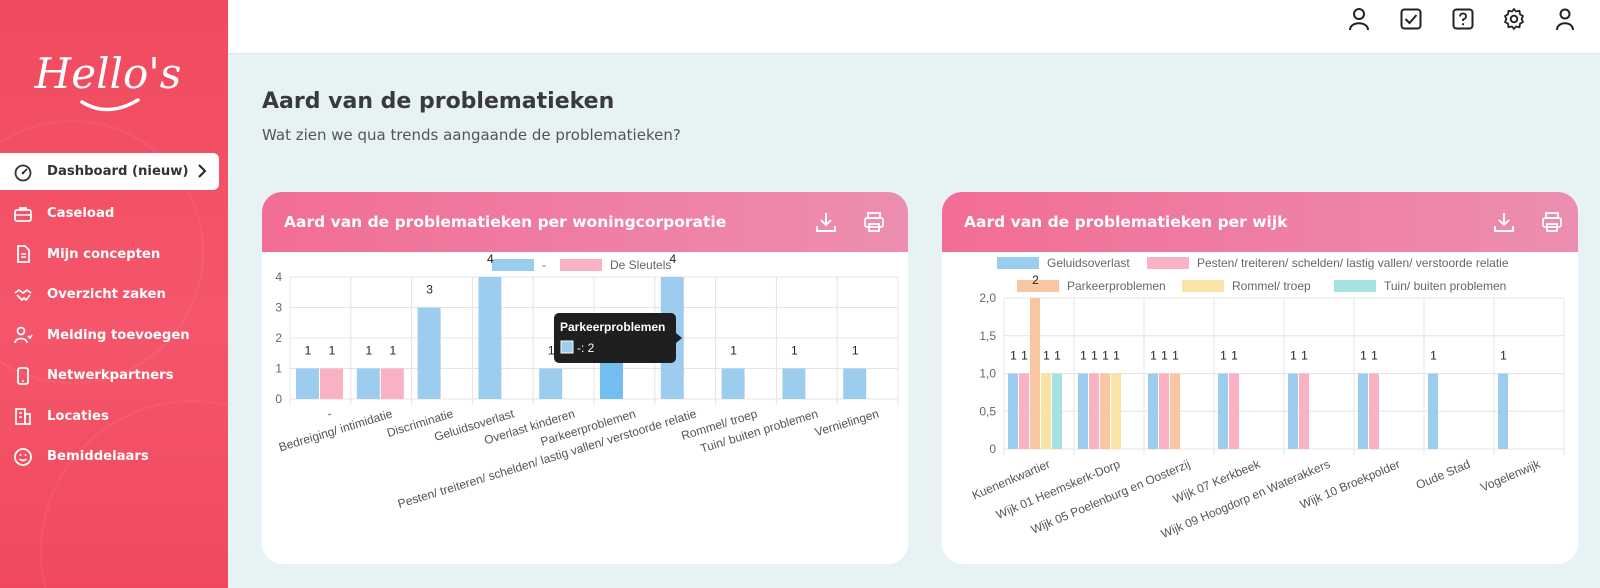 The height and width of the screenshot is (588, 1600). I want to click on sidebar-item-label: Mijn concepten, so click(104, 254).